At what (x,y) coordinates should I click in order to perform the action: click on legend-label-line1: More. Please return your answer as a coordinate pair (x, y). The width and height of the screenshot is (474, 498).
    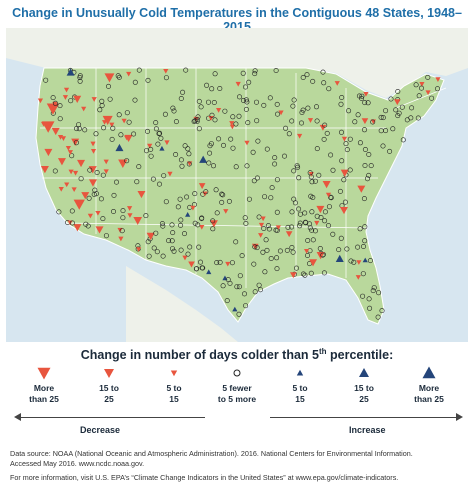
    Looking at the image, I should click on (44, 388).